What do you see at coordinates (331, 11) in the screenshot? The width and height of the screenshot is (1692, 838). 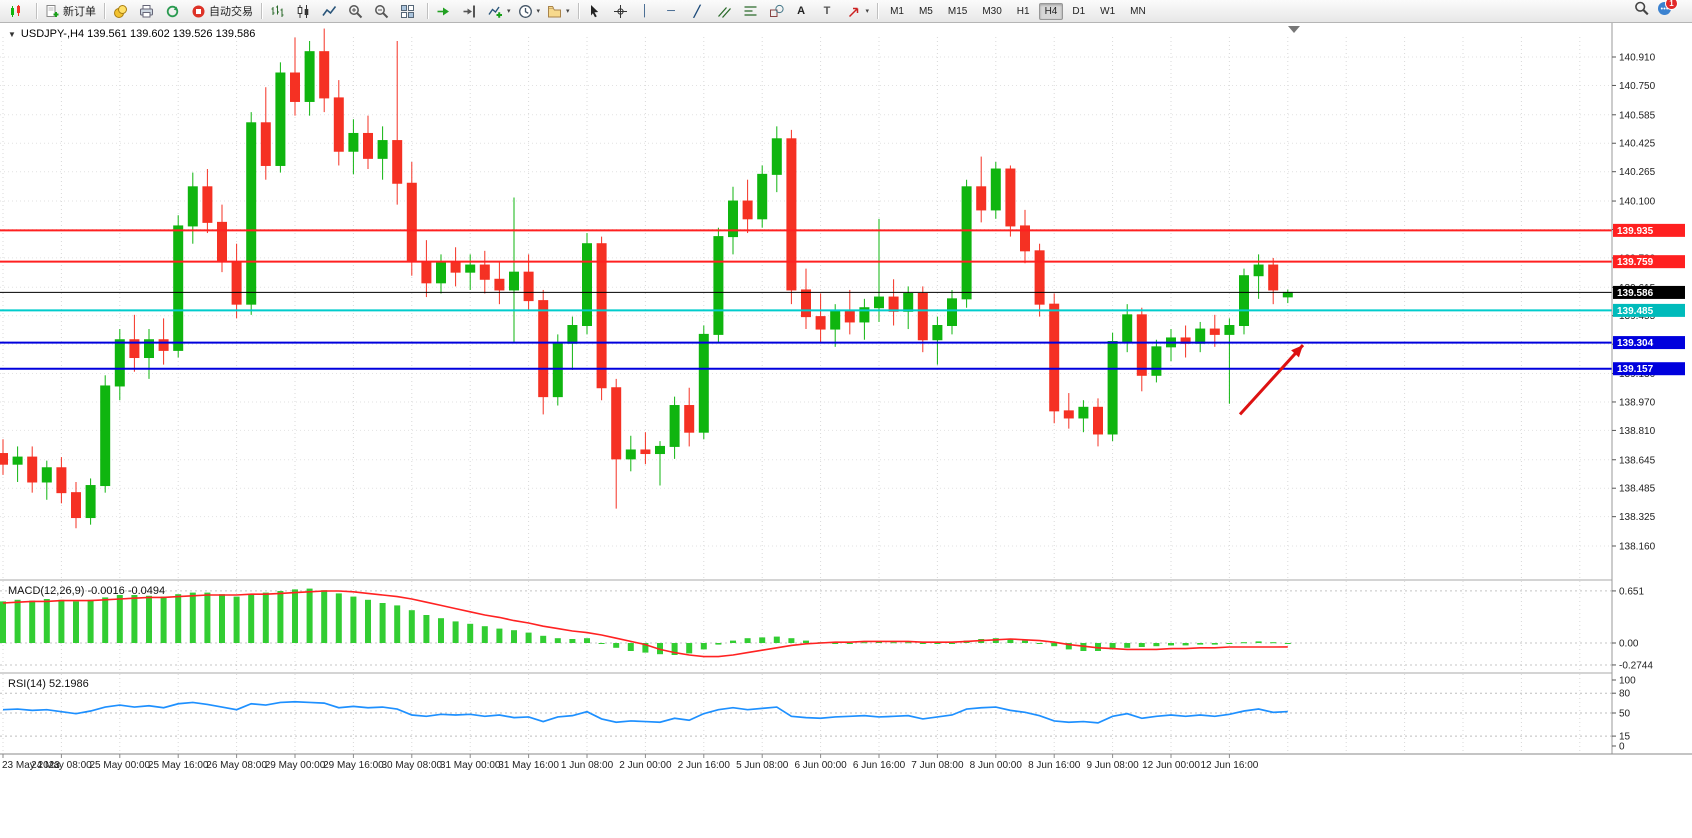 I see `line-chart-type-icon` at bounding box center [331, 11].